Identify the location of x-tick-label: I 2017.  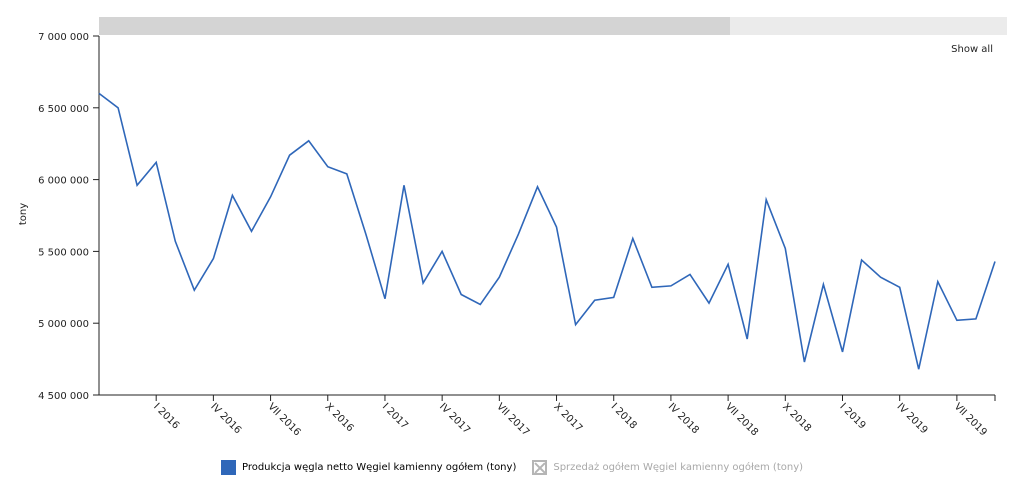
(395, 416).